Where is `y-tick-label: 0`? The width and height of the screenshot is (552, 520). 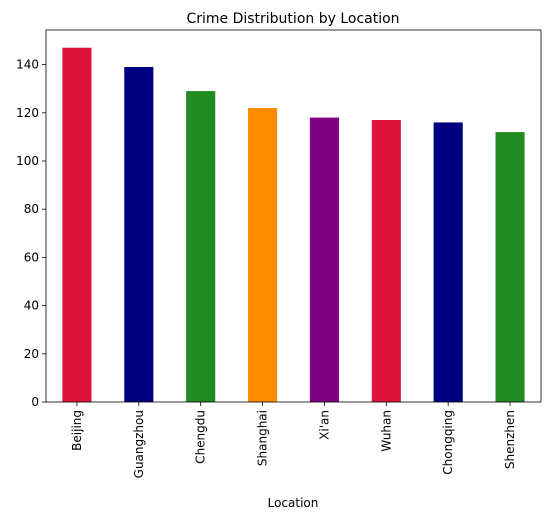 y-tick-label: 0 is located at coordinates (35, 402).